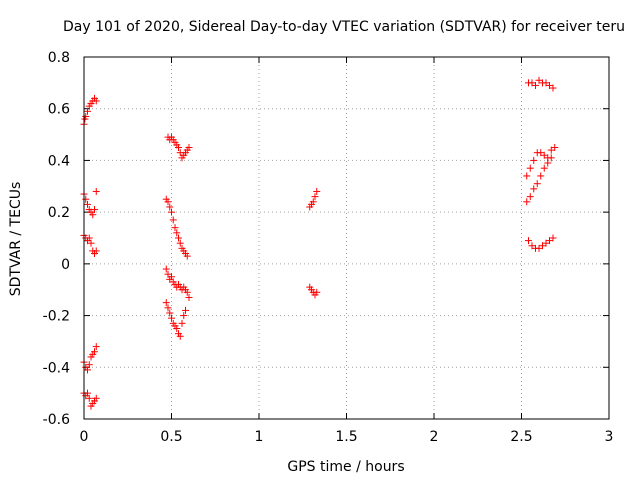 The image size is (640, 480). Describe the element at coordinates (521, 437) in the screenshot. I see `x-tick-label: 2.5` at that location.